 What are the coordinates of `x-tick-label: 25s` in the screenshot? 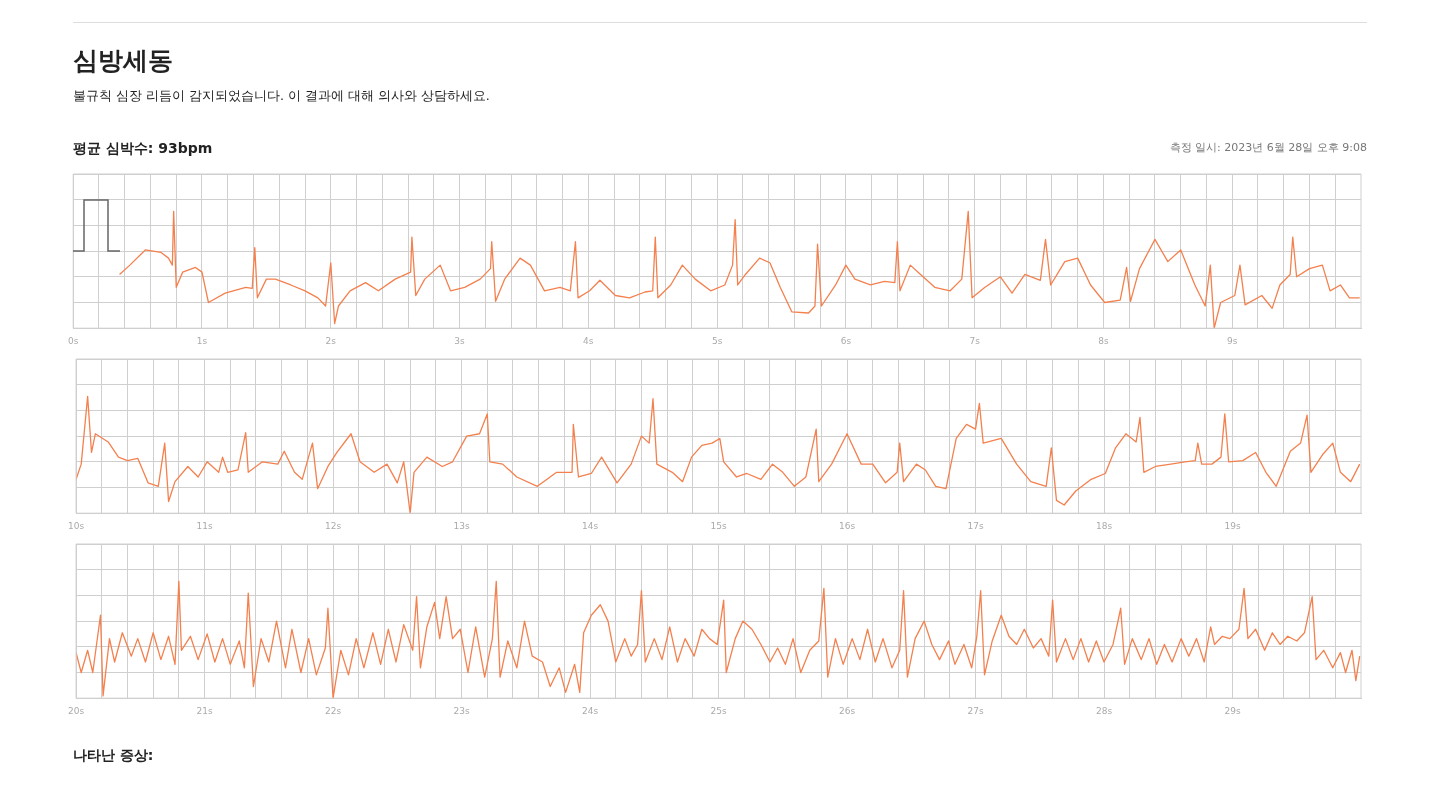 It's located at (718, 710).